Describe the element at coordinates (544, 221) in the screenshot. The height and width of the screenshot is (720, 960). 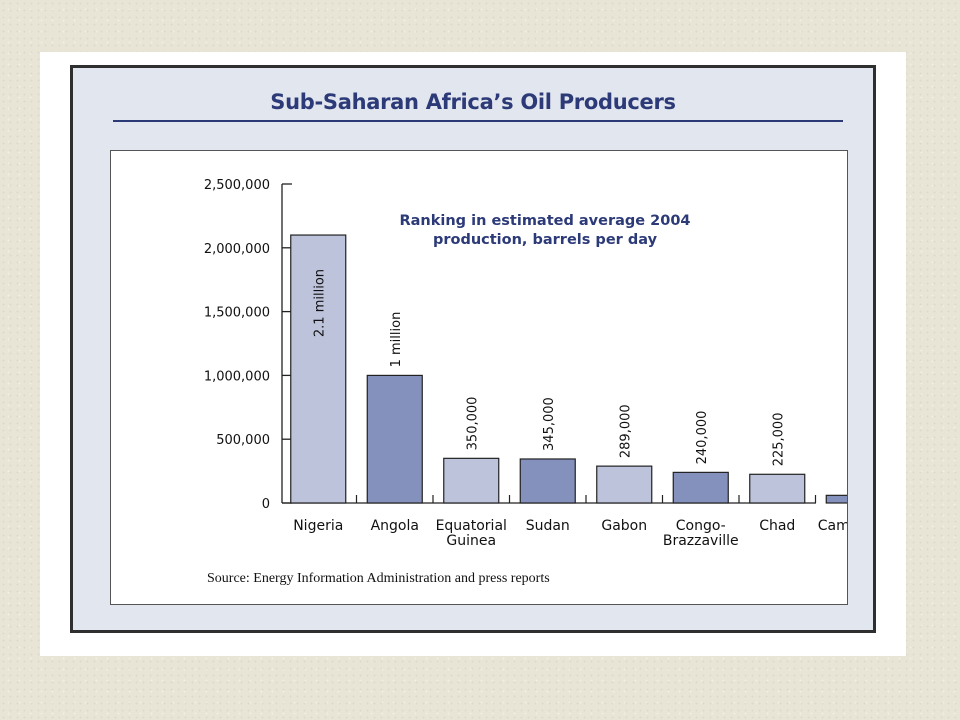
I see `subtitle-line: Ranking in estimated average 2004` at that location.